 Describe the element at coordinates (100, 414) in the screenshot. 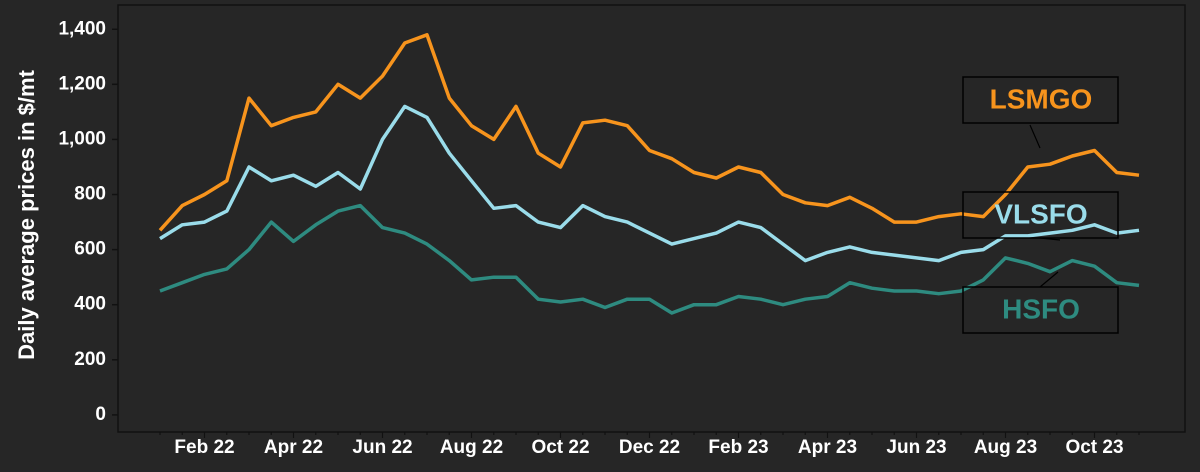

I see `y-tick-label: 0` at that location.